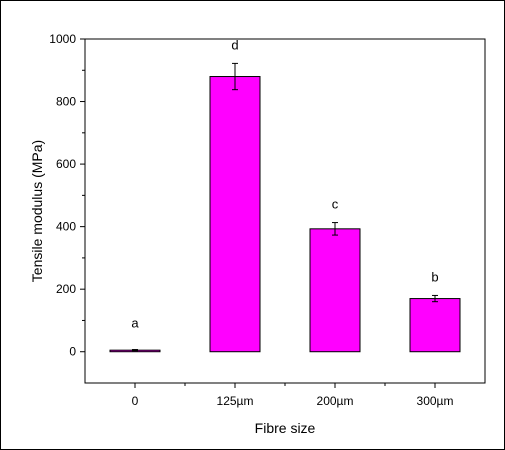 The height and width of the screenshot is (450, 505). I want to click on x-tick-label: 300µm, so click(435, 401).